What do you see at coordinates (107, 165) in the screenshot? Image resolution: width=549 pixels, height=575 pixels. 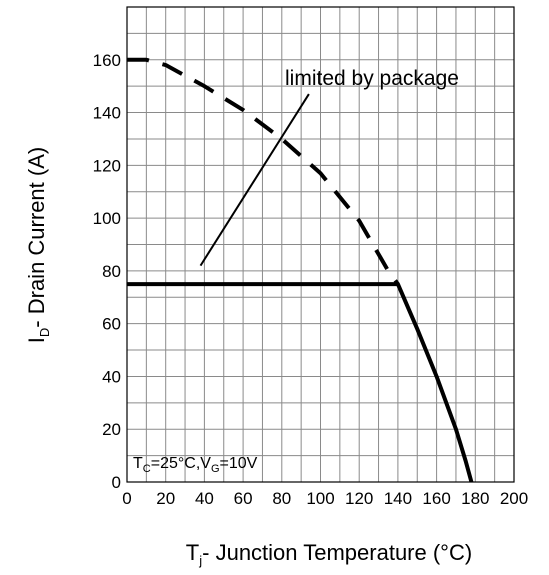 I see `y-tick-label: 120` at bounding box center [107, 165].